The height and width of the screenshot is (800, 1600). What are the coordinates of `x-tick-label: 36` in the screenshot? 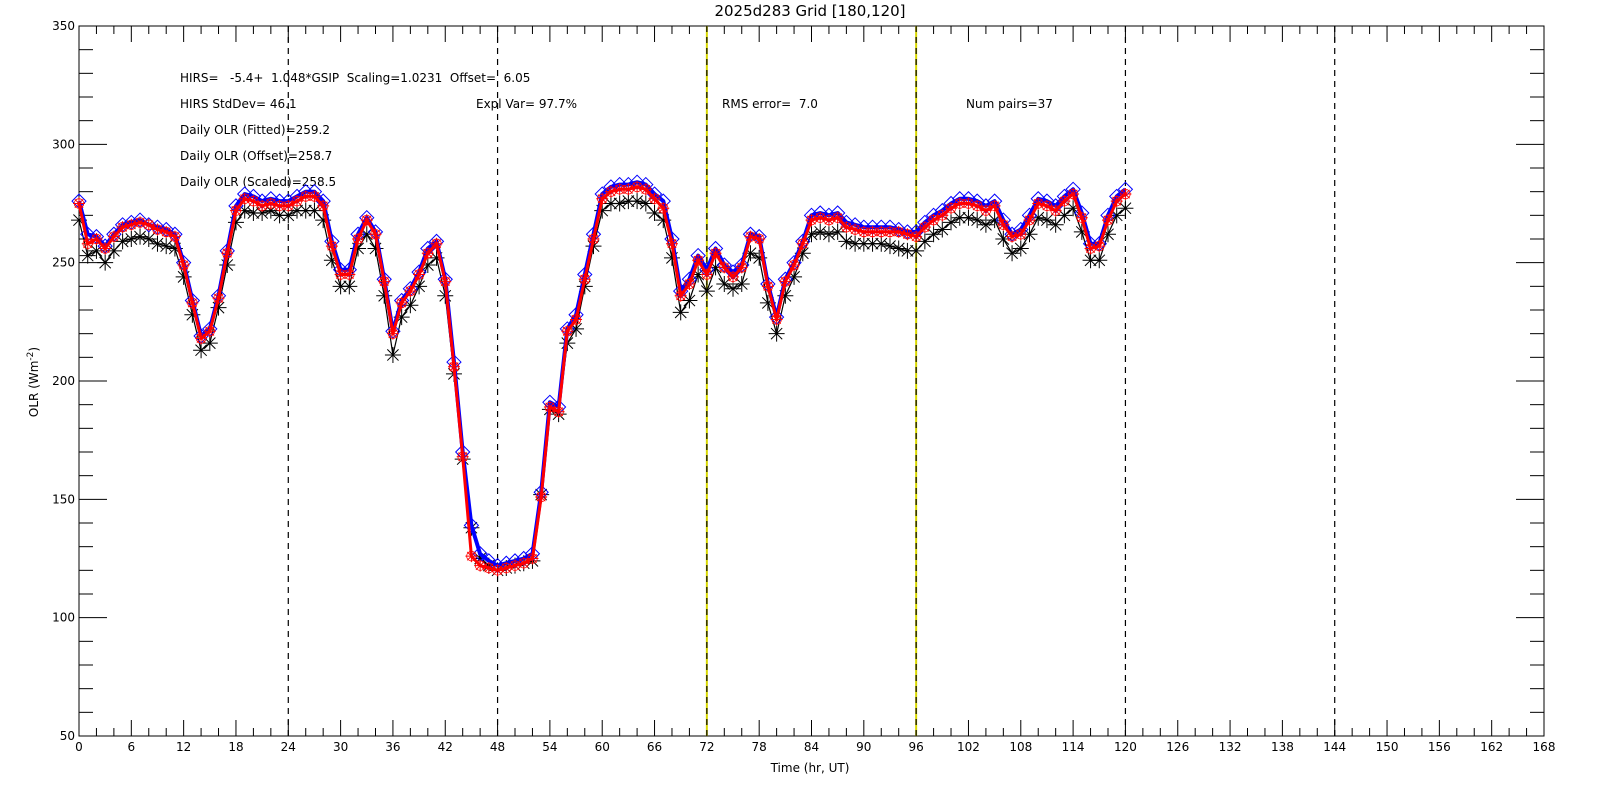 It's located at (392, 747).